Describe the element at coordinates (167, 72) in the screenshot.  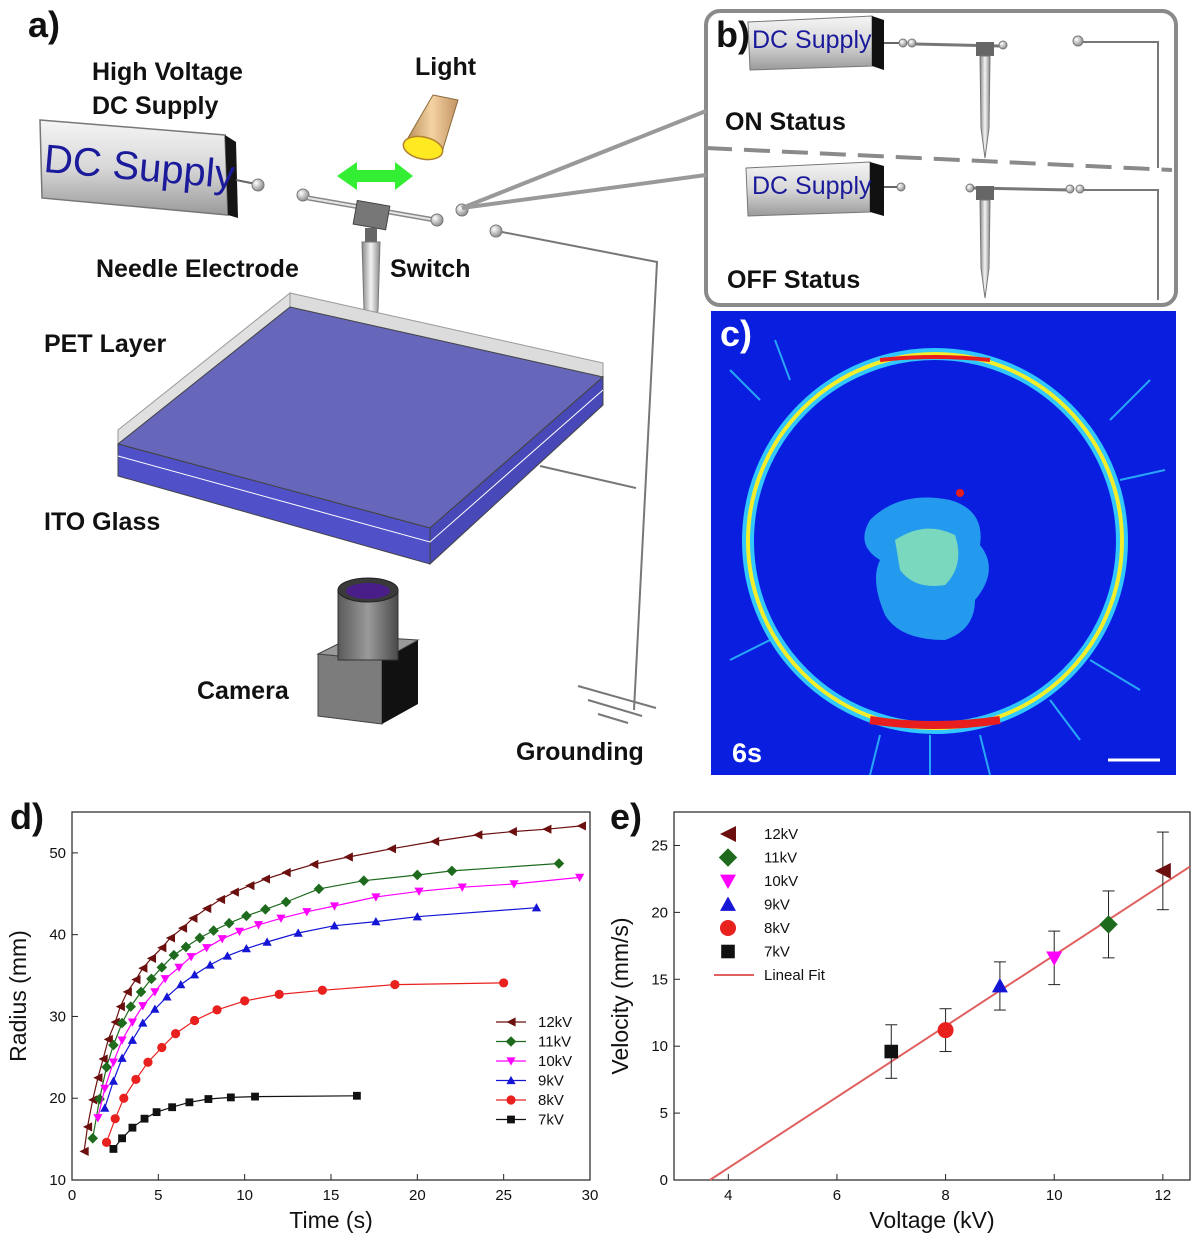
I see `label-high-voltage: High Voltage` at that location.